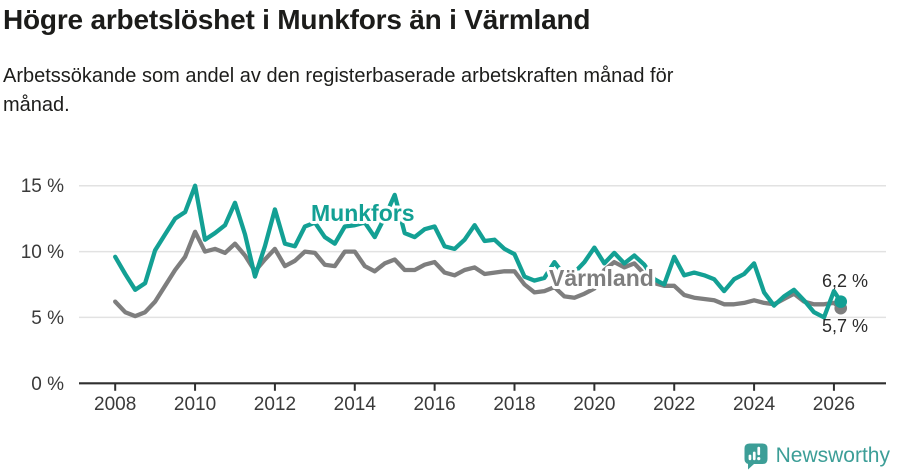 This screenshot has width=900, height=474. I want to click on x-tick-label: 2024, so click(754, 404).